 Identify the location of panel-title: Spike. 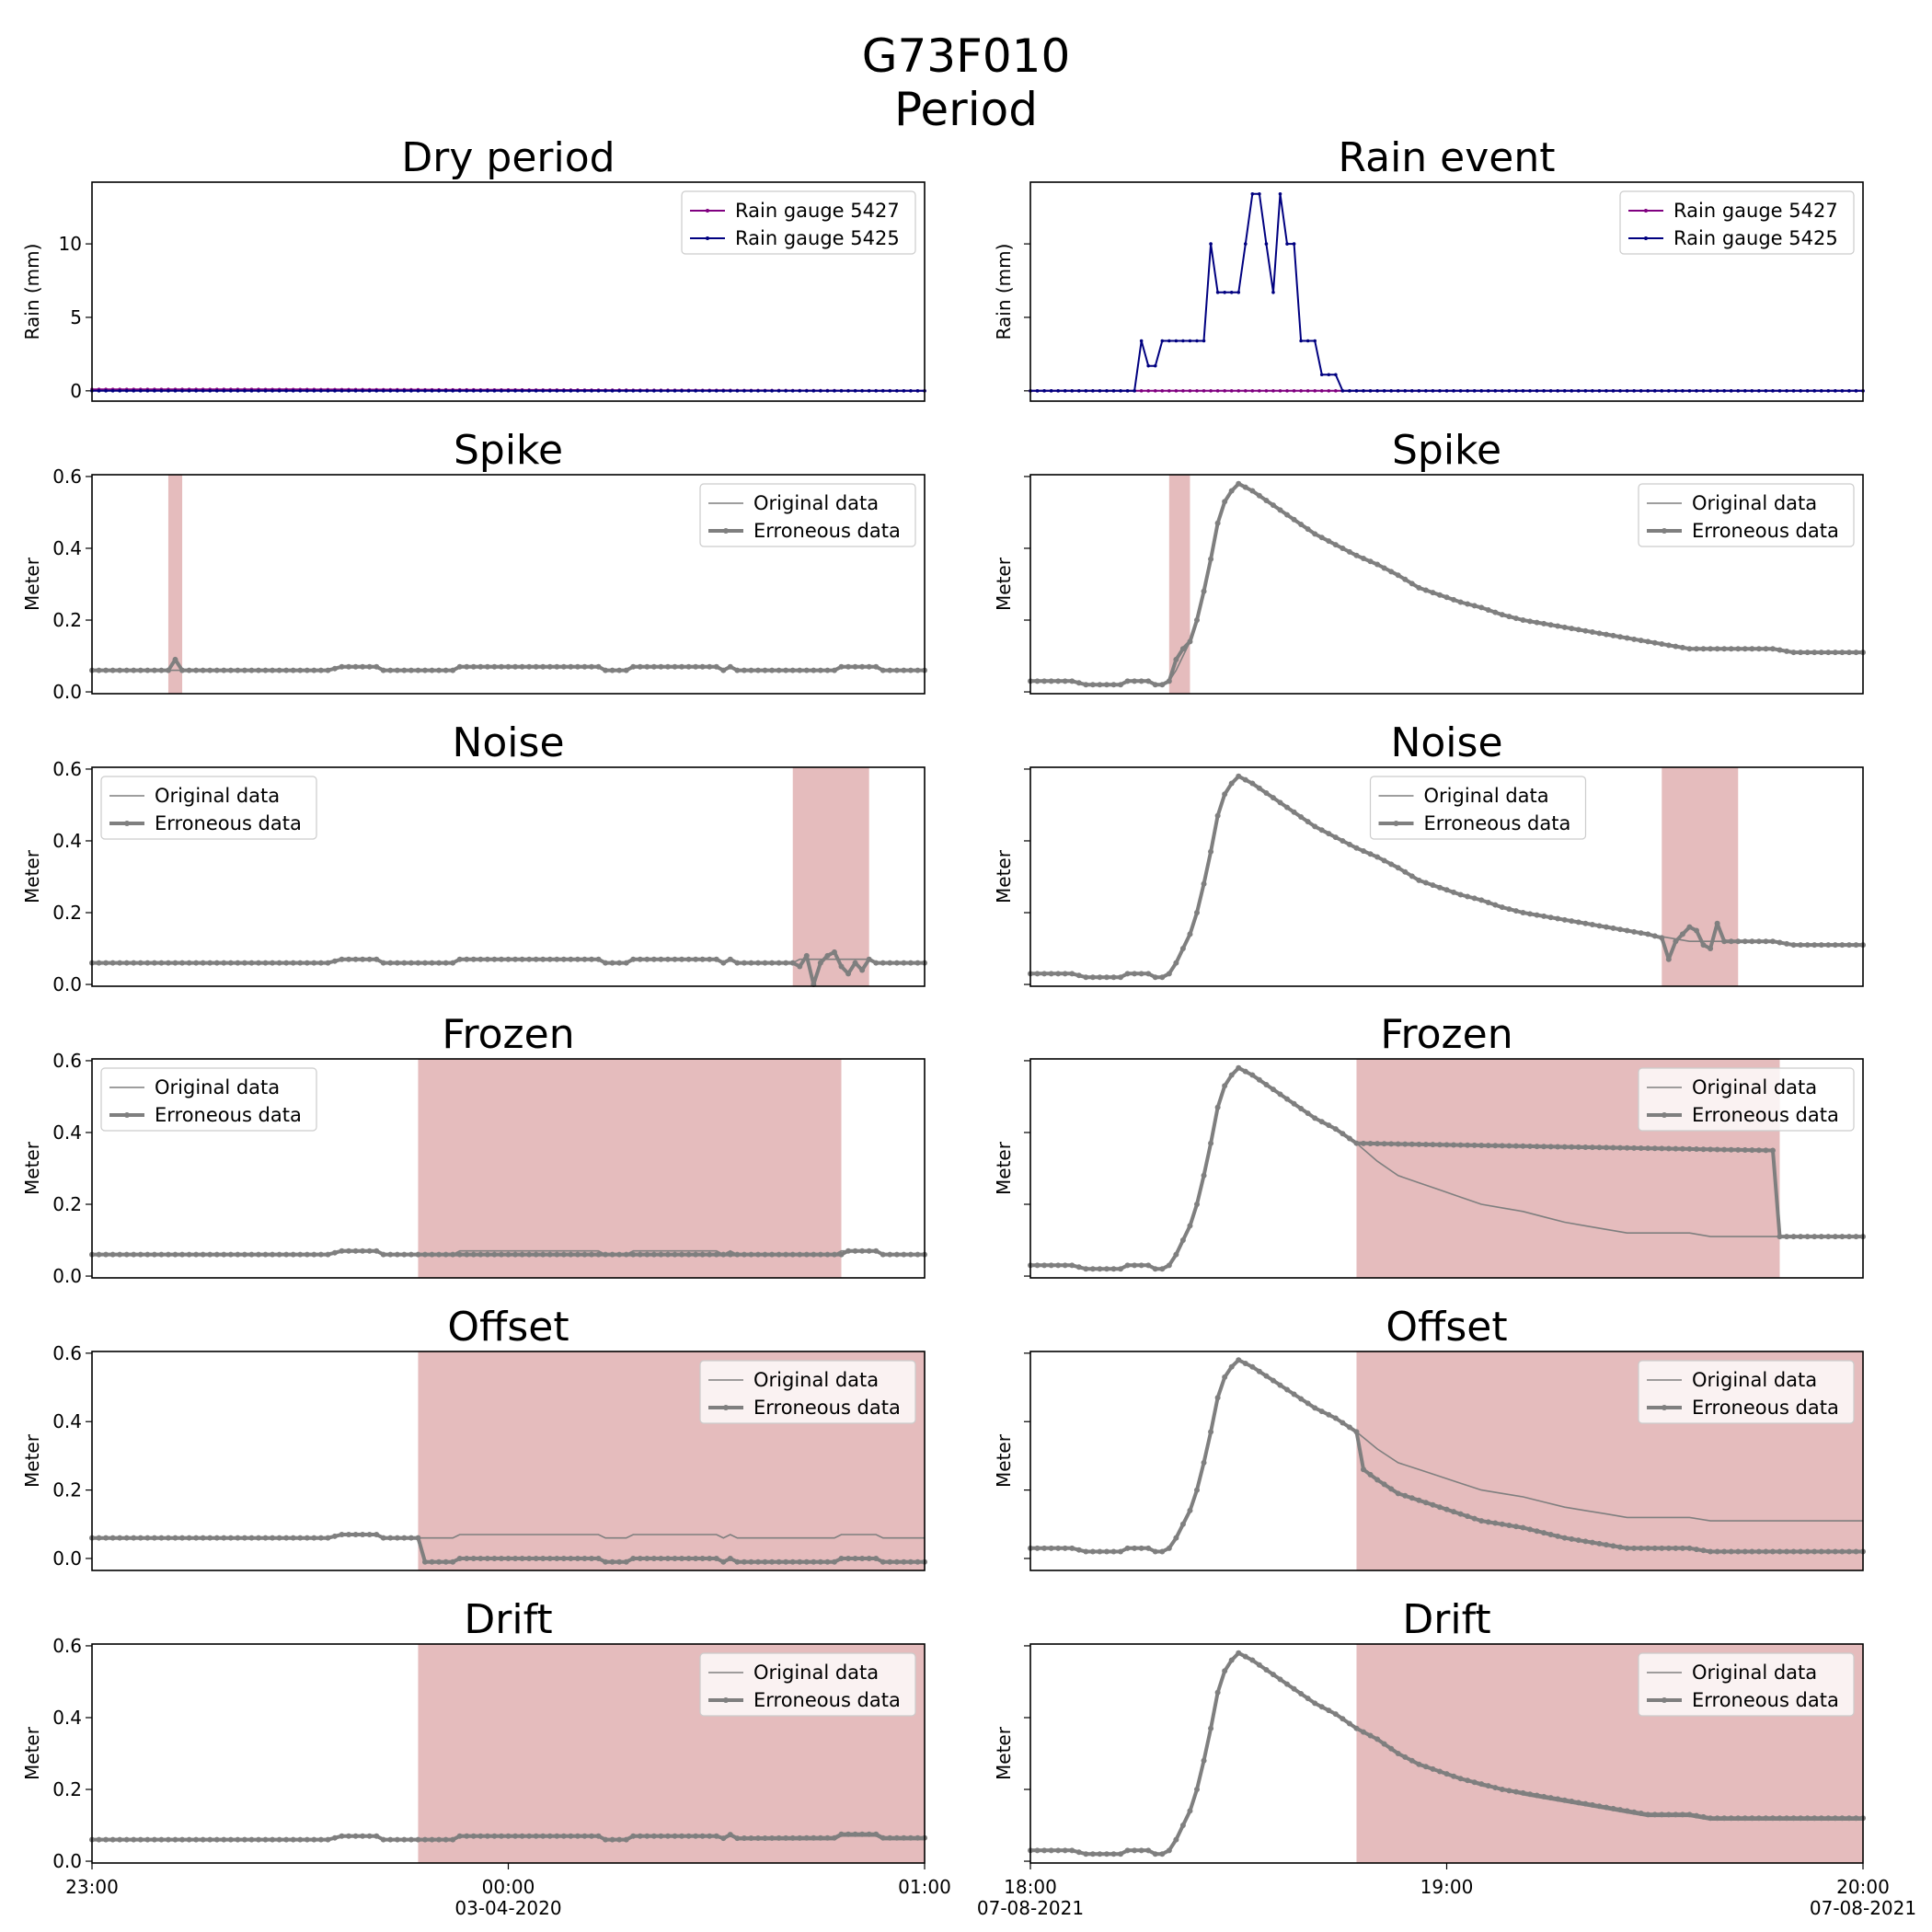
(1446, 450).